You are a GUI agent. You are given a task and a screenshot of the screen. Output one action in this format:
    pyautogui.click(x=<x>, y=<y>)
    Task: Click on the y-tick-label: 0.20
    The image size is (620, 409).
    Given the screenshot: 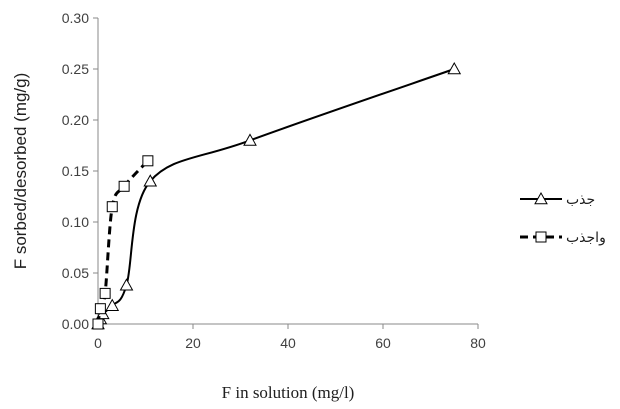 What is the action you would take?
    pyautogui.click(x=75, y=120)
    